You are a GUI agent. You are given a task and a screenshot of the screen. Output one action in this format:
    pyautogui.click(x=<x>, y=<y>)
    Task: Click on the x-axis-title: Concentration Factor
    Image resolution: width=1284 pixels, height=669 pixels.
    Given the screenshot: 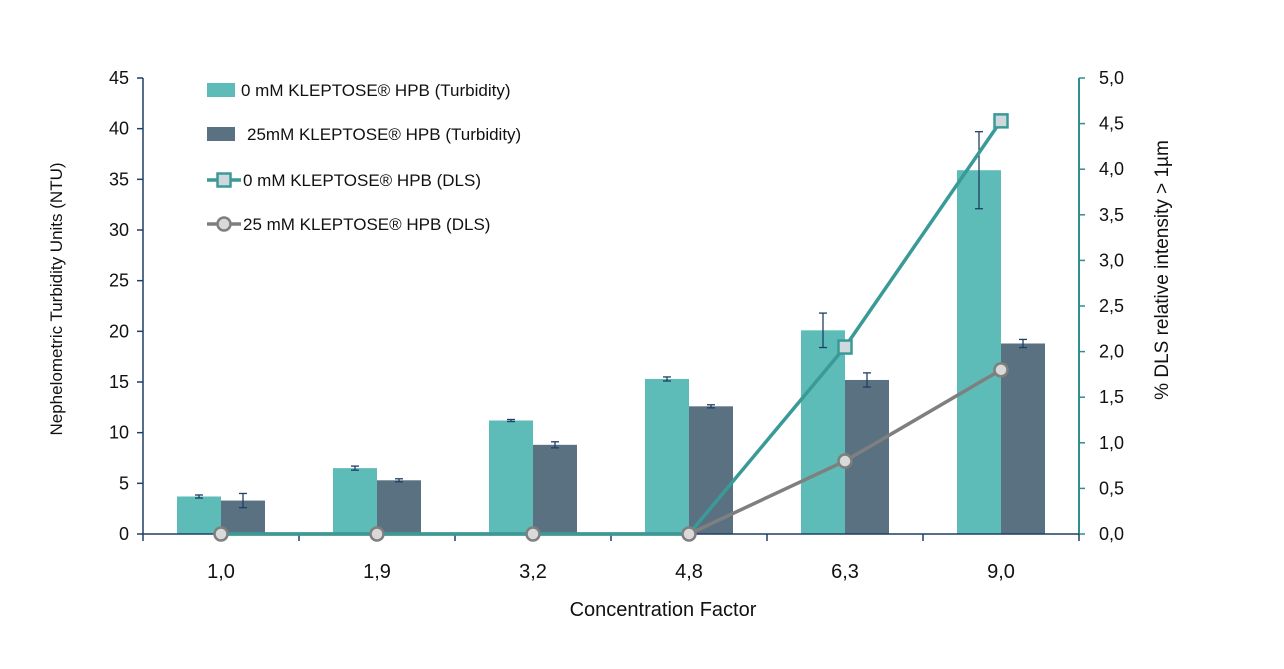 What is the action you would take?
    pyautogui.click(x=663, y=610)
    